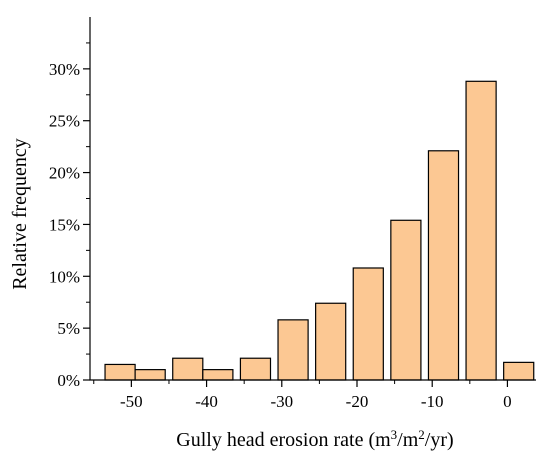  Describe the element at coordinates (68, 380) in the screenshot. I see `y-tick-label: 0%` at that location.